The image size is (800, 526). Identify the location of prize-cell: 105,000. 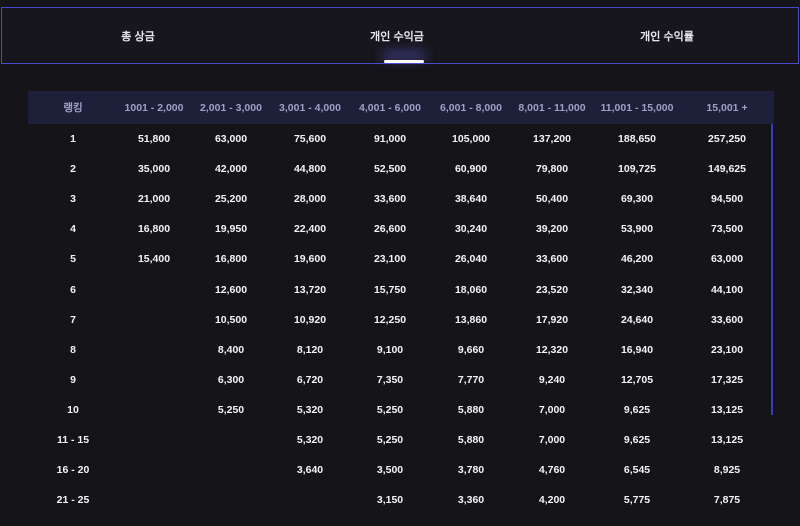
(471, 139).